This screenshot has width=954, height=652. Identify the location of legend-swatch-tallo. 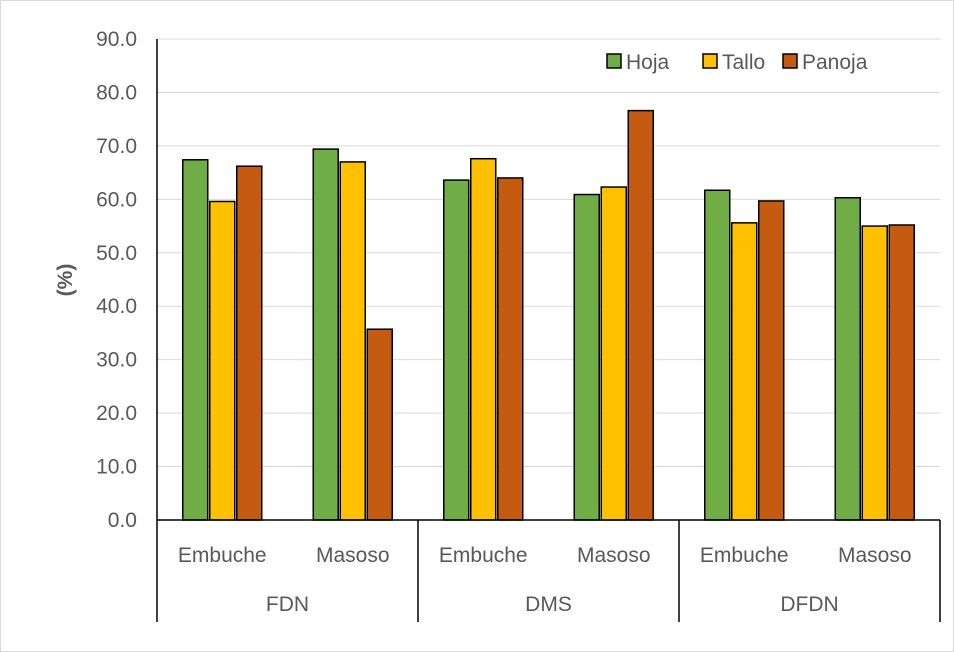
(710, 61).